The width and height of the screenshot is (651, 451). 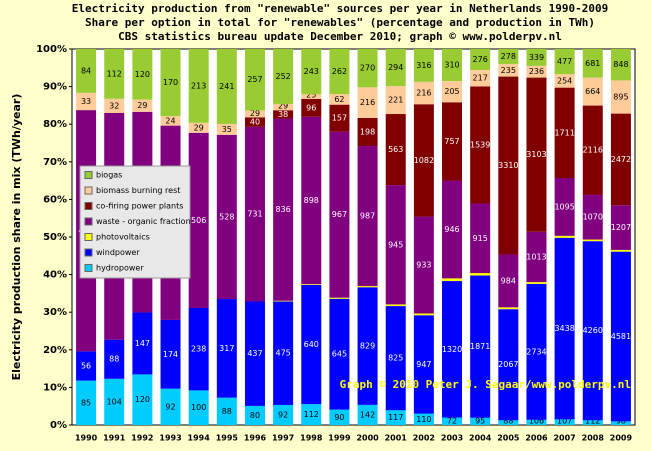 What do you see at coordinates (55, 387) in the screenshot?
I see `y-tick-label: 10%` at bounding box center [55, 387].